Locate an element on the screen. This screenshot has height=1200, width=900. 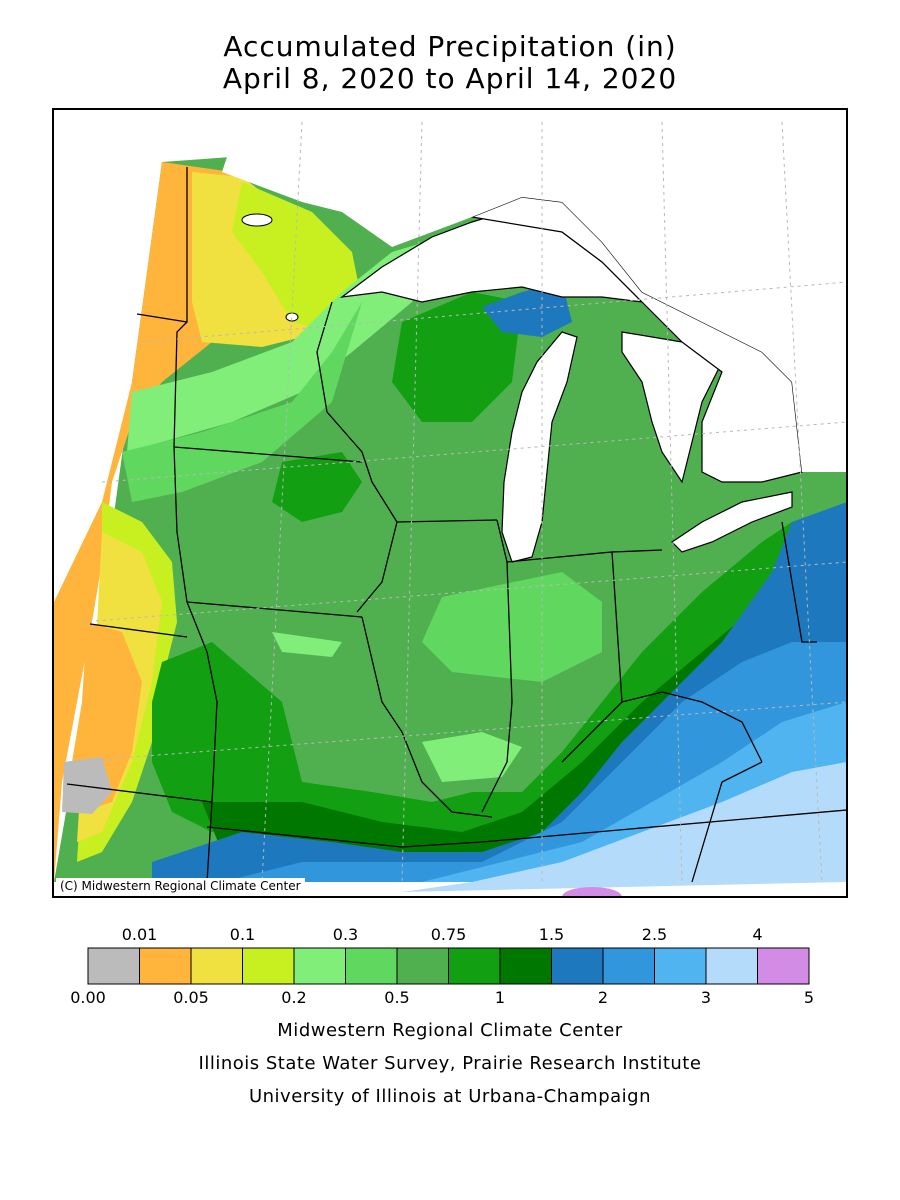
region-darkgreen-wi is located at coordinates (457, 357).